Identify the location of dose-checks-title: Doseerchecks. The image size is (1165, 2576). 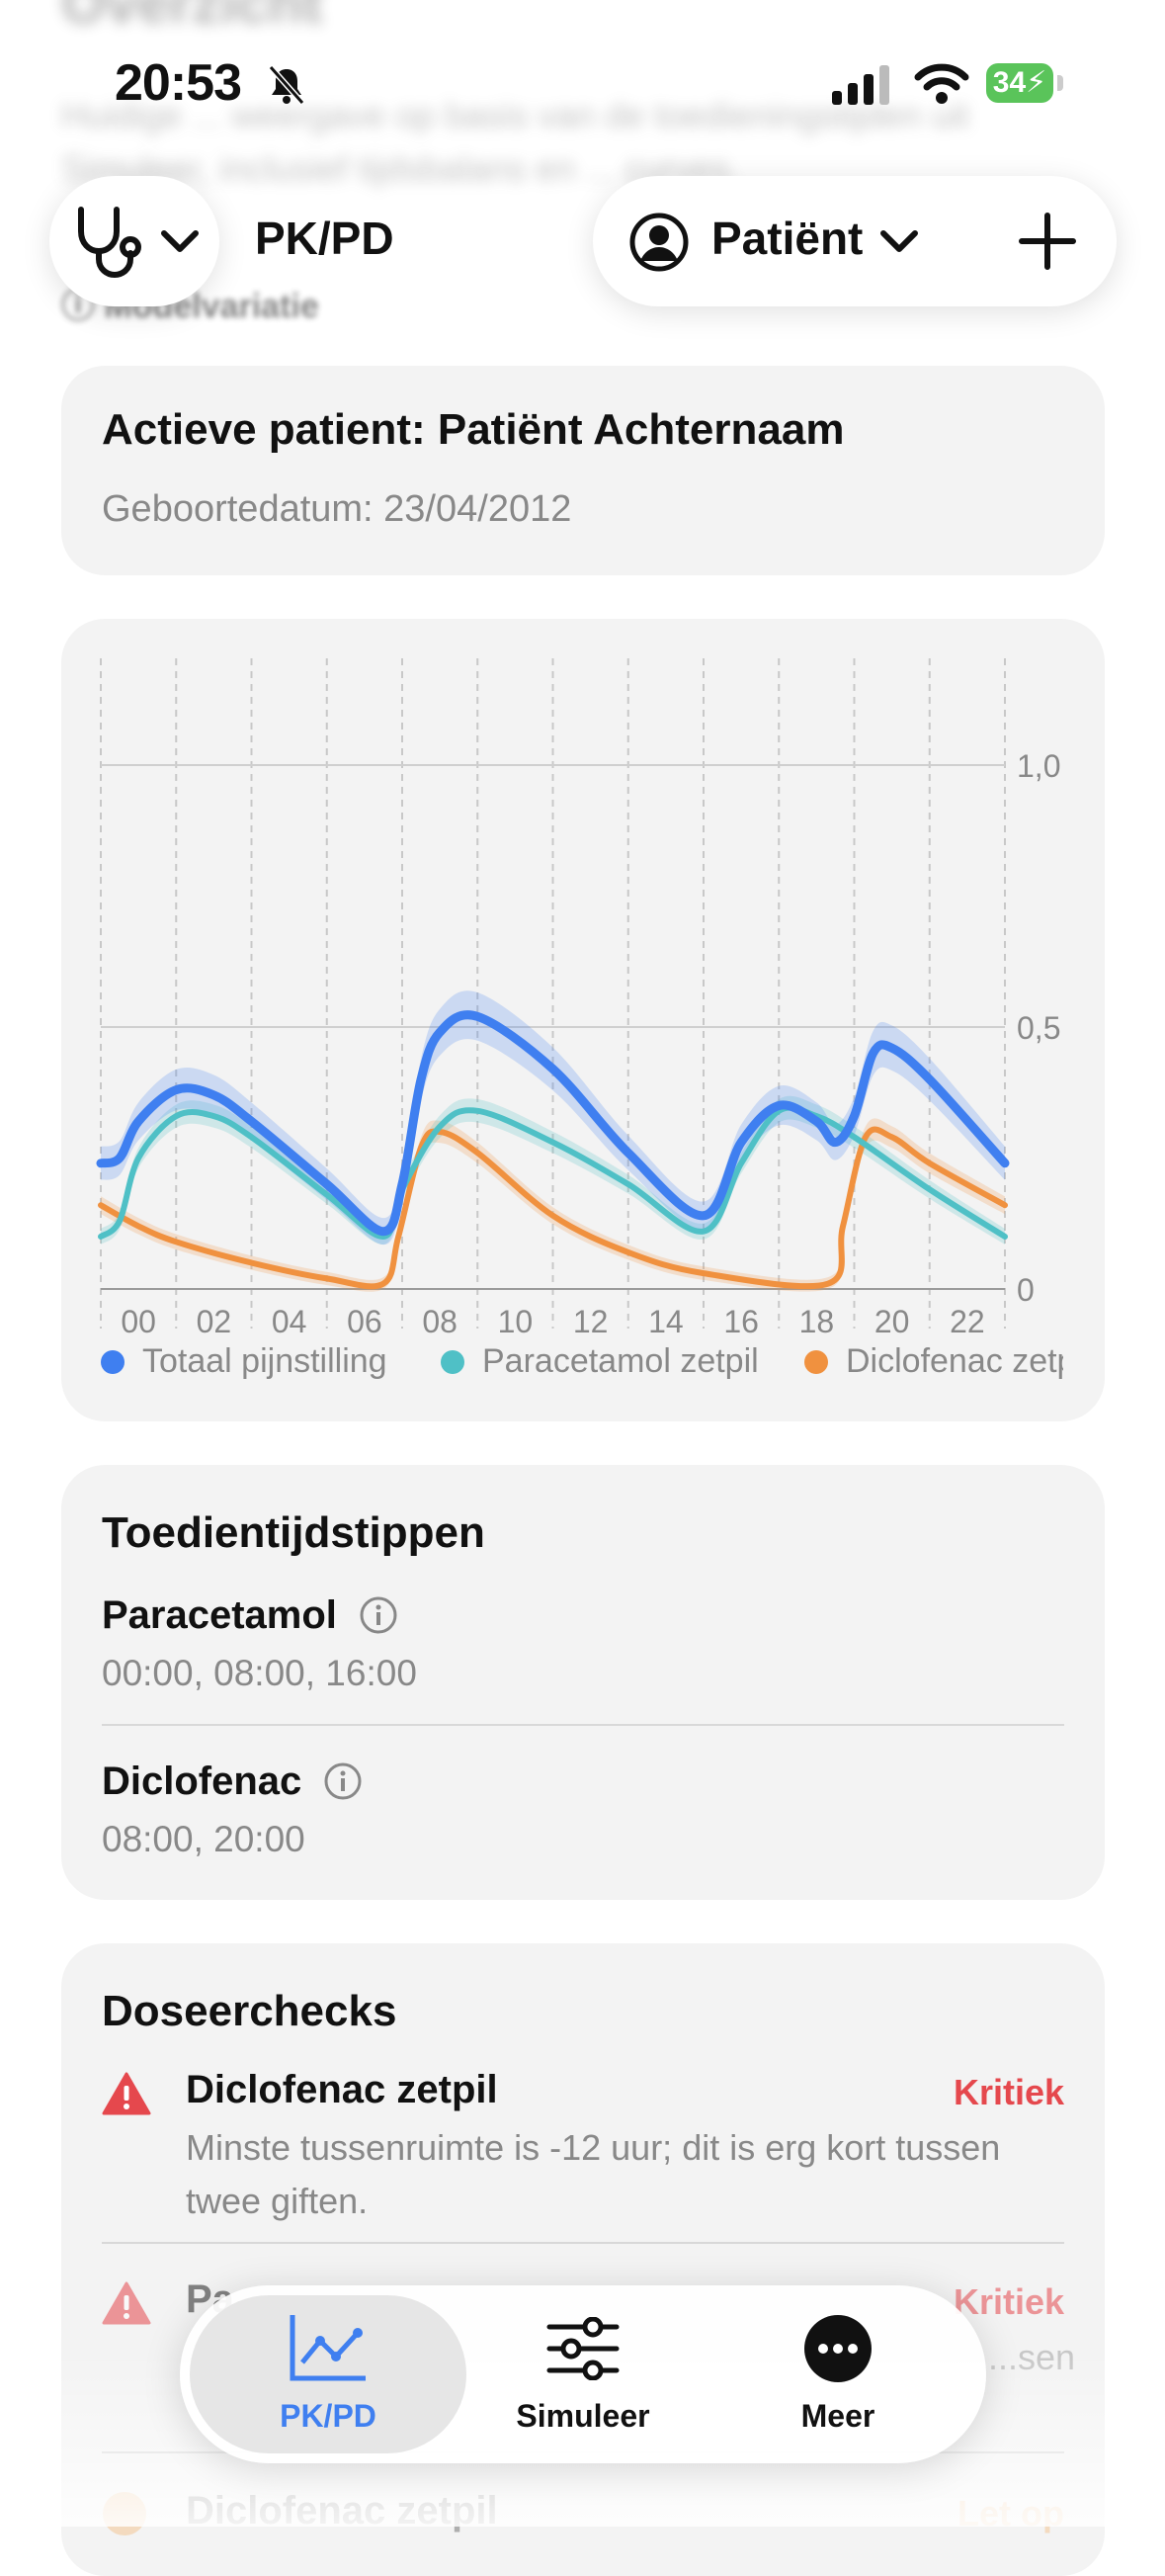
(249, 2011).